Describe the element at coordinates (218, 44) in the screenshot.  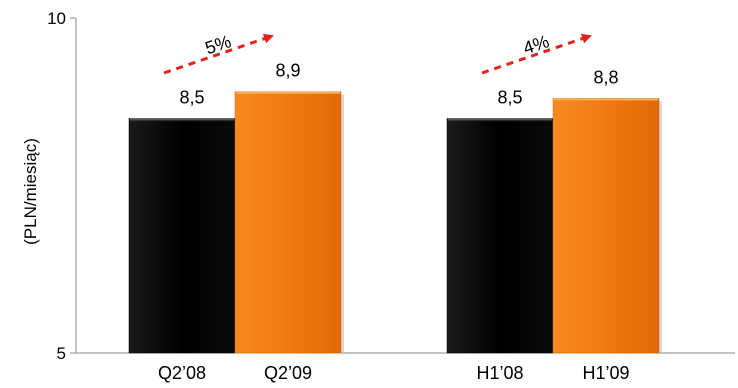
I see `growth-label: 5%` at that location.